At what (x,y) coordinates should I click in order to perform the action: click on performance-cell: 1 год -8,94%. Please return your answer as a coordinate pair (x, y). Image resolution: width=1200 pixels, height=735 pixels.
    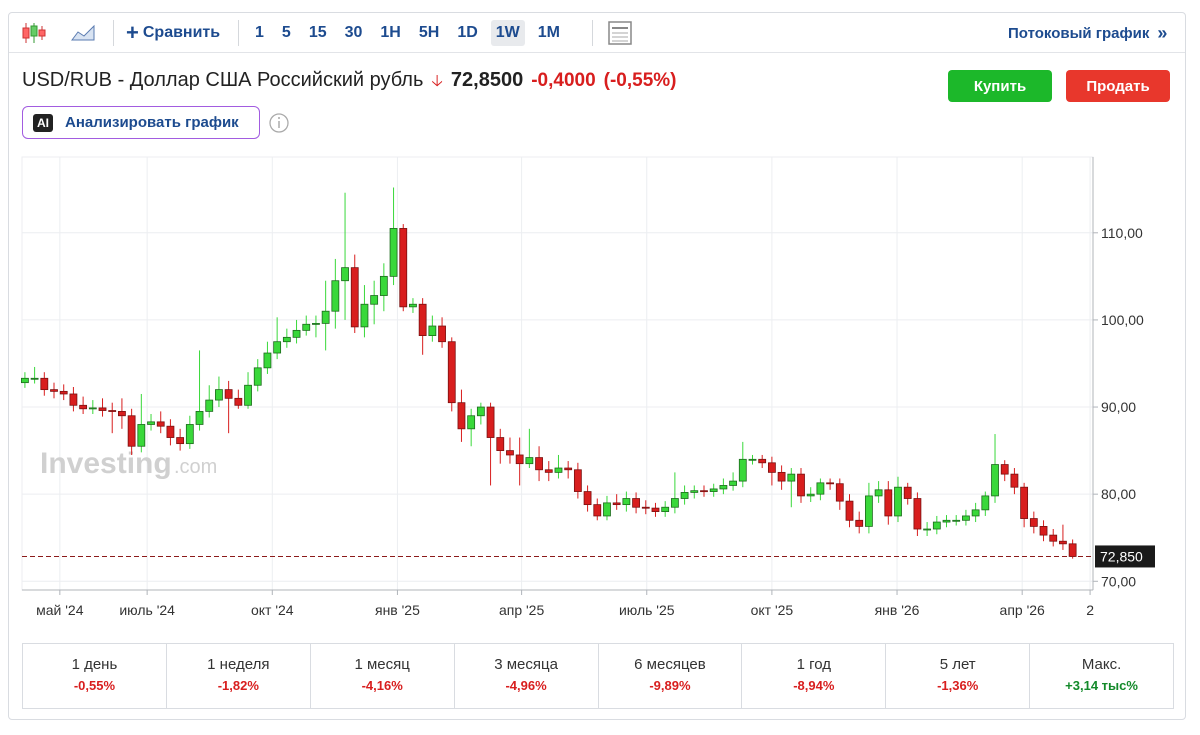
    Looking at the image, I should click on (814, 676).